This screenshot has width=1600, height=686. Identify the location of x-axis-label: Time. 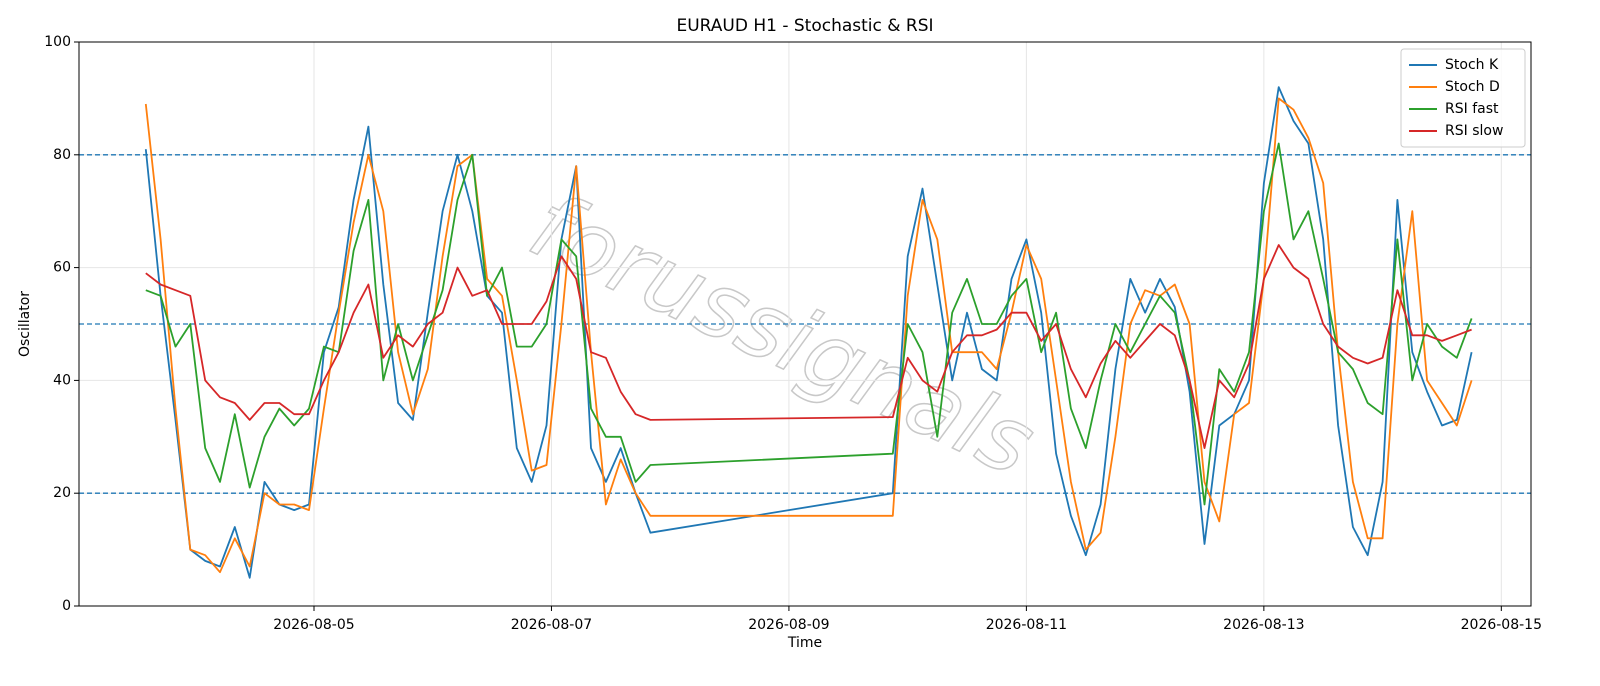
(804, 643).